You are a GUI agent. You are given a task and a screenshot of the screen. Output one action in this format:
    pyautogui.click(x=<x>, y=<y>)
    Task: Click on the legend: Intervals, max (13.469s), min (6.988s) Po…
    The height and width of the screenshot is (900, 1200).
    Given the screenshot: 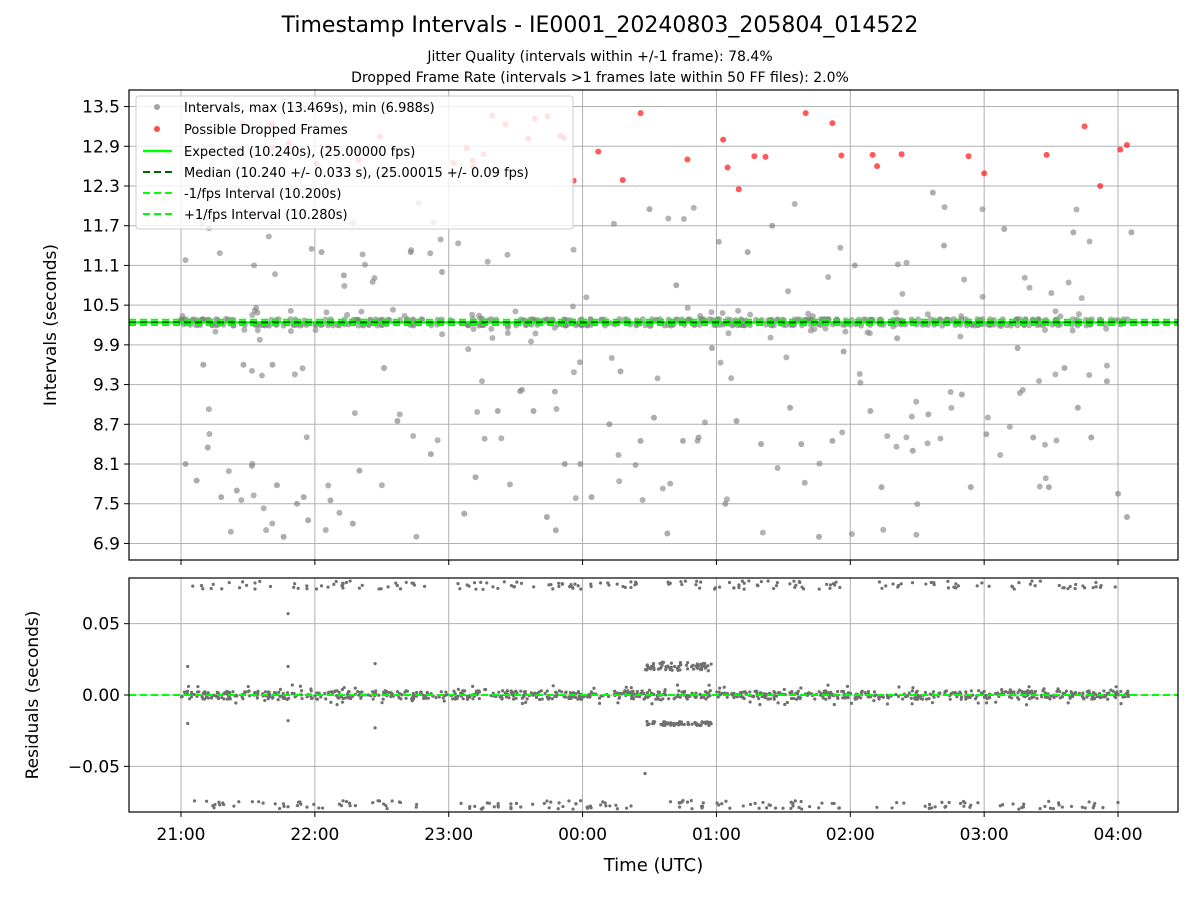 What is the action you would take?
    pyautogui.click(x=354, y=162)
    